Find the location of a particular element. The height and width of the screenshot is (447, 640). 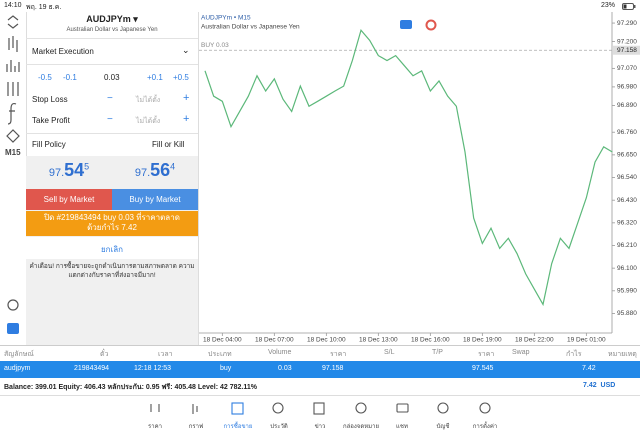

tab: กล่องจดหมาย is located at coordinates (361, 427).